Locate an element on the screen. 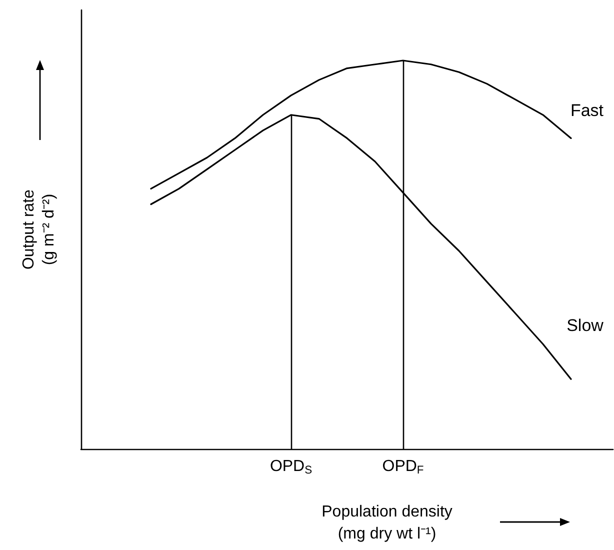 This screenshot has width=614, height=550. y-axis-title: Output rate (g m⁻² d⁻²) is located at coordinates (39, 229).